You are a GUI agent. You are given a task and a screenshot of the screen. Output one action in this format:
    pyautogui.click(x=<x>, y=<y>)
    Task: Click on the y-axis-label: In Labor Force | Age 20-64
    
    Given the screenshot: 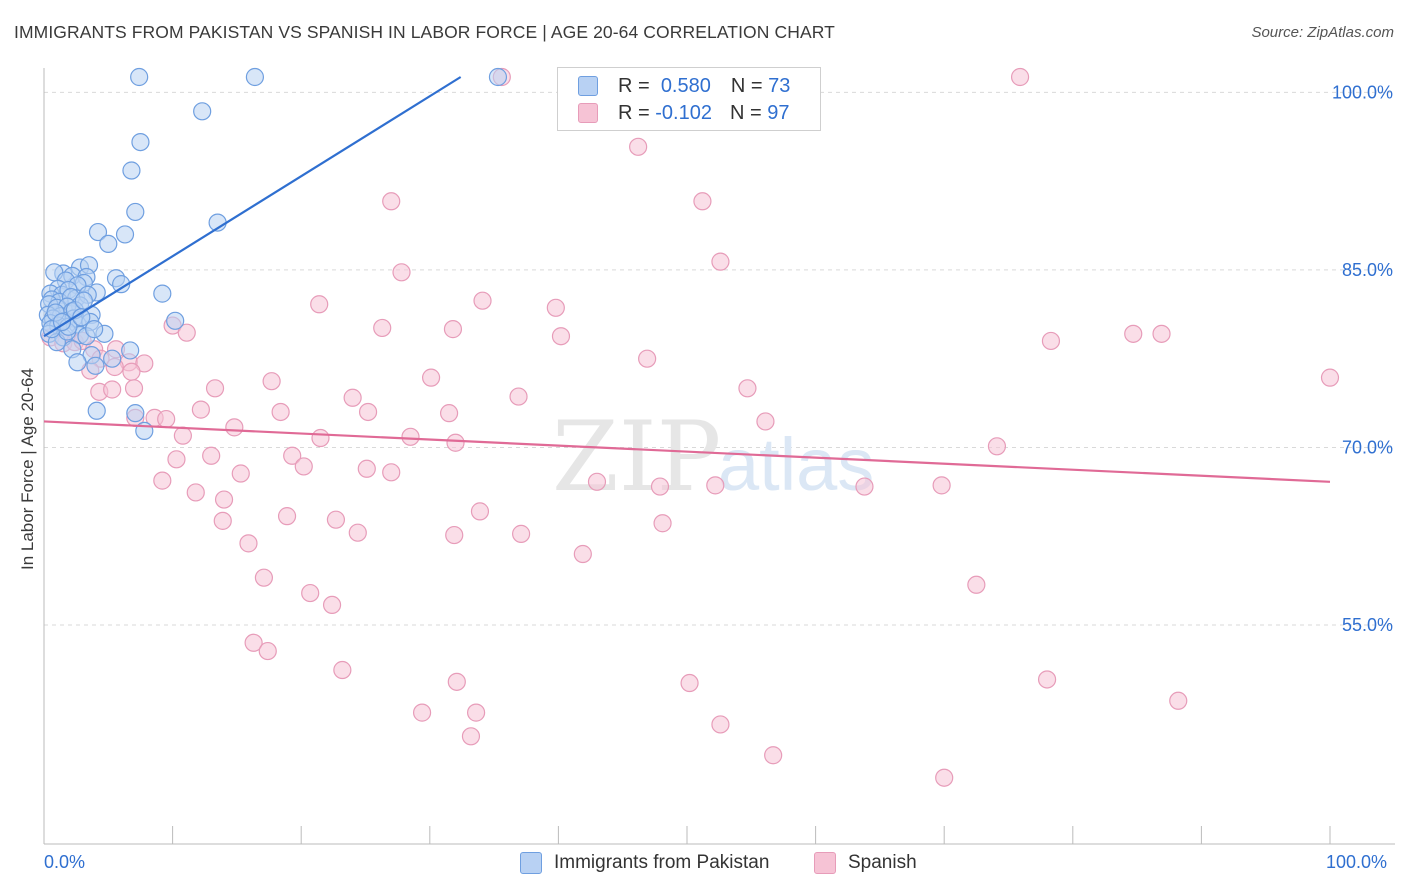 What is the action you would take?
    pyautogui.click(x=27, y=469)
    